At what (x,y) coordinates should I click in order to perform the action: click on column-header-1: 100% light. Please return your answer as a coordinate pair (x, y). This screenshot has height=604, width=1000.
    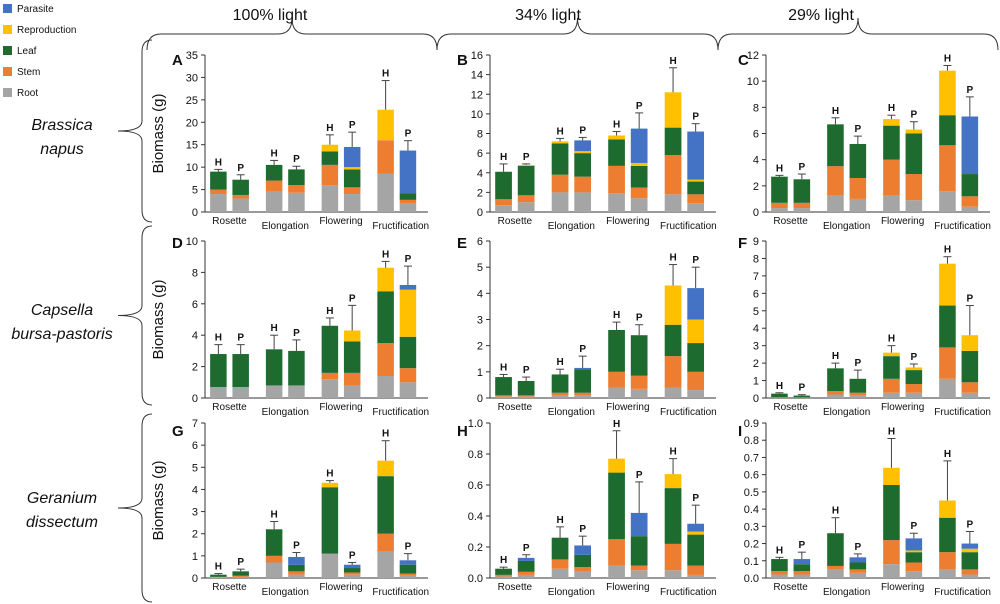
    Looking at the image, I should click on (270, 15).